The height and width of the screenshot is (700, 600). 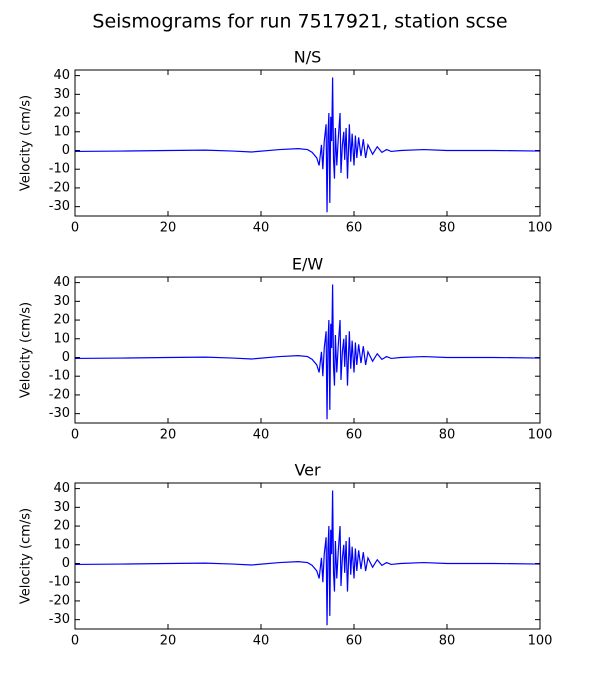 I want to click on subplot-title: E/W, so click(x=308, y=264).